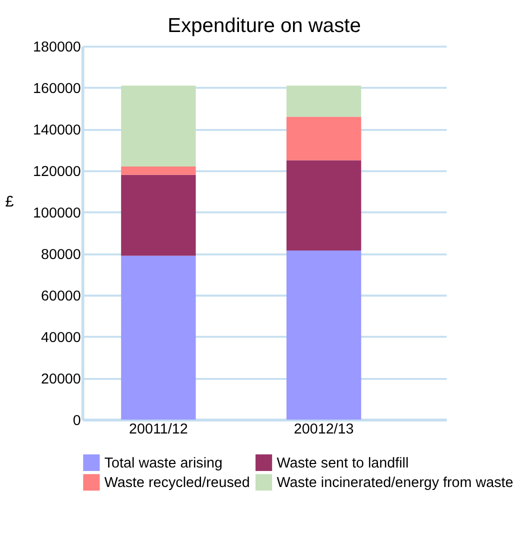 The image size is (519, 537). Describe the element at coordinates (56, 130) in the screenshot. I see `y-tick-label: 140000` at that location.